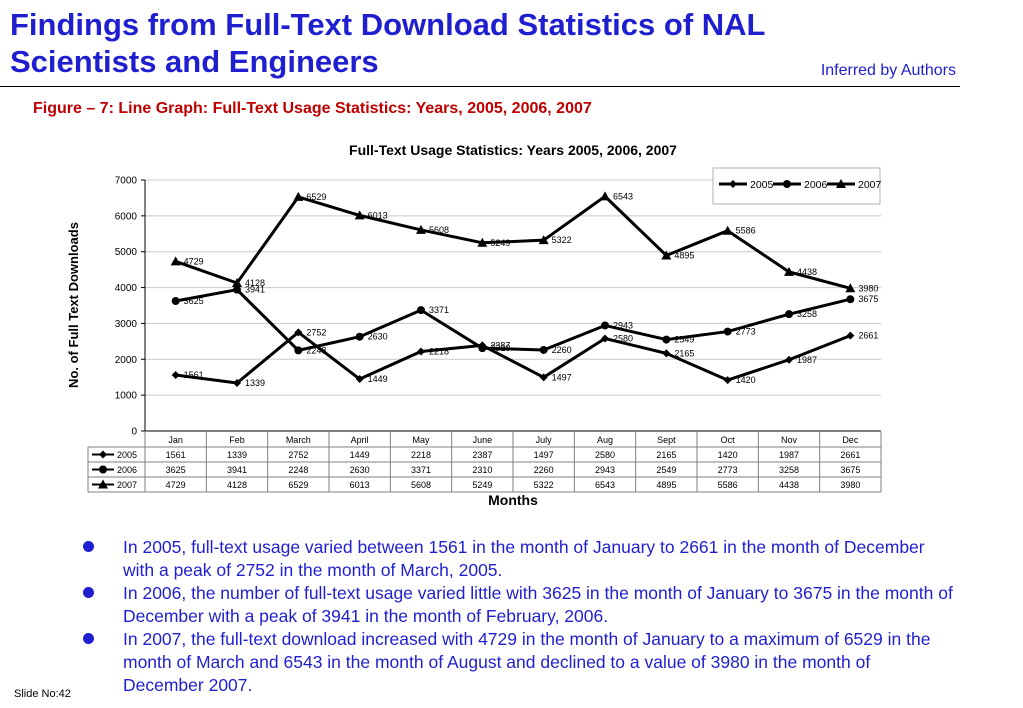 The height and width of the screenshot is (708, 1023). What do you see at coordinates (666, 470) in the screenshot?
I see `table-cell: 2549` at bounding box center [666, 470].